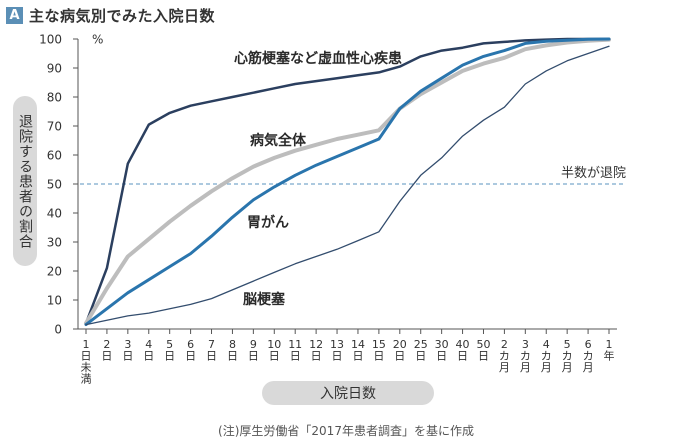 The image size is (692, 448). I want to click on y-tick-label: 10, so click(54, 301).